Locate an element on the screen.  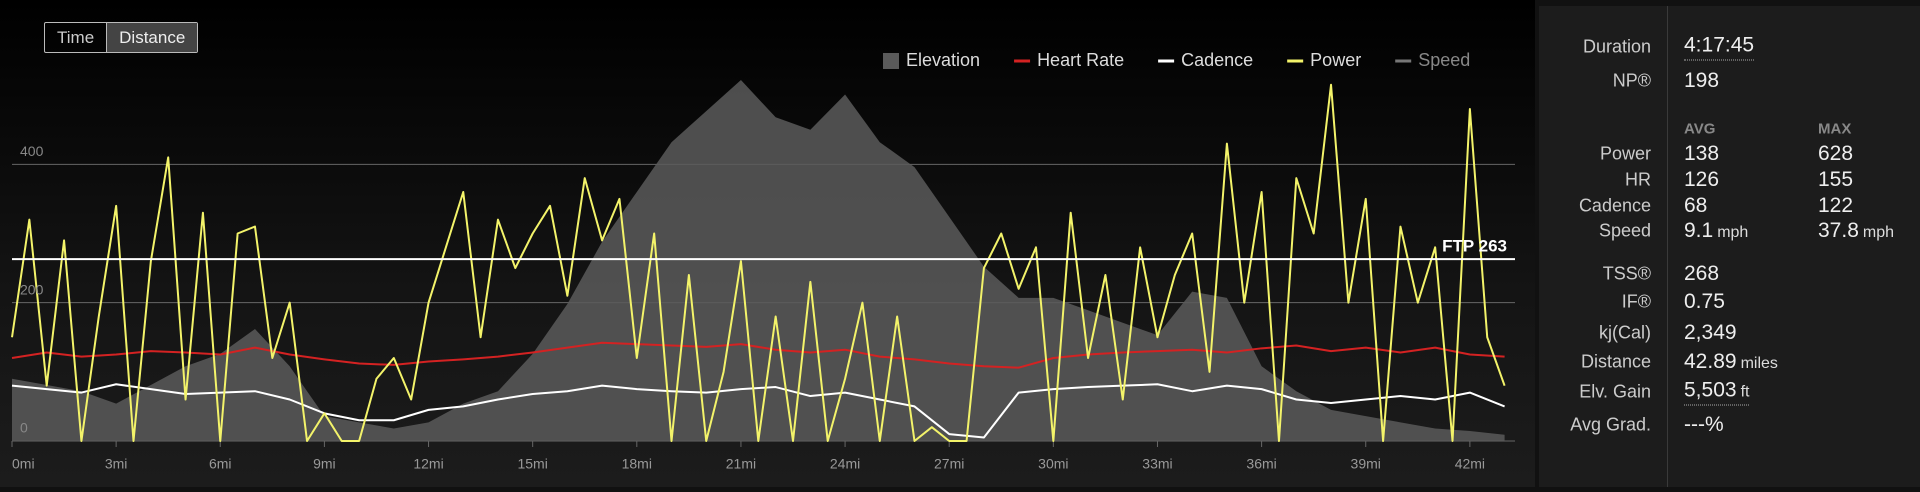
legend-swatch is located at coordinates (891, 61).